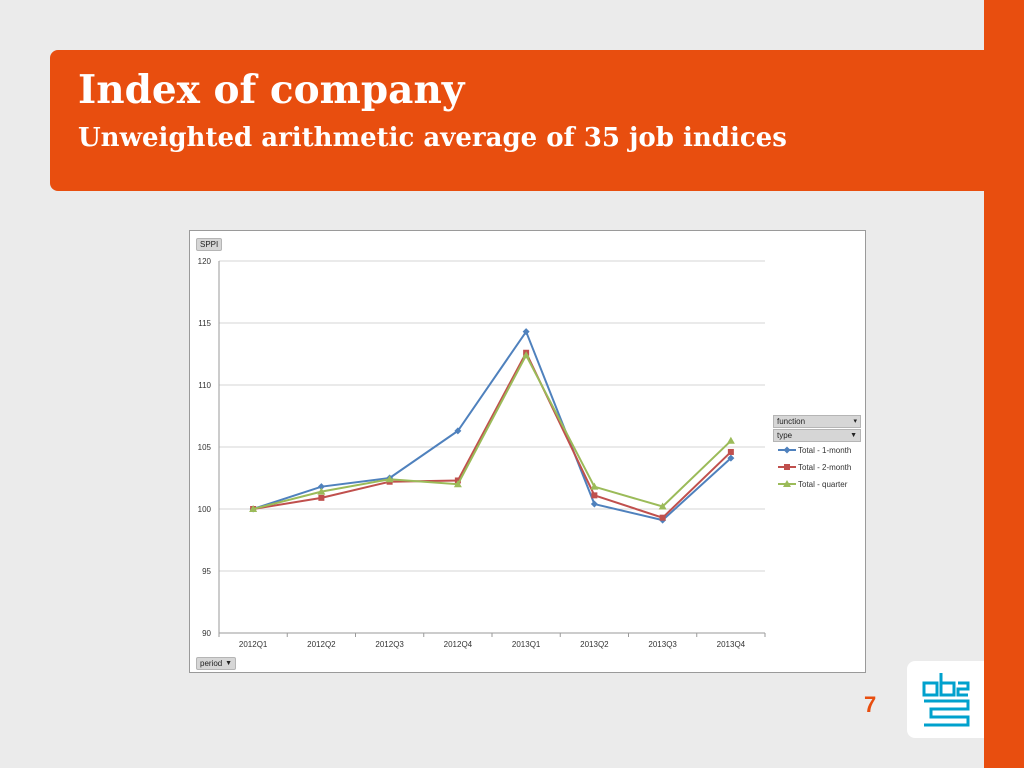  What do you see at coordinates (662, 644) in the screenshot?
I see `x-tick-label: 2013Q3` at bounding box center [662, 644].